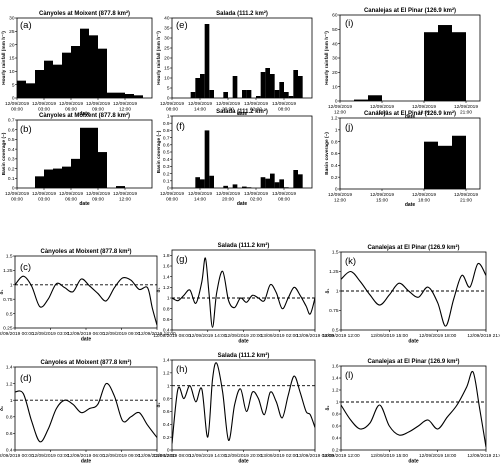 This screenshot has width=500, height=468. Describe the element at coordinates (349, 127) in the screenshot. I see `panel-letter: (j)` at that location.